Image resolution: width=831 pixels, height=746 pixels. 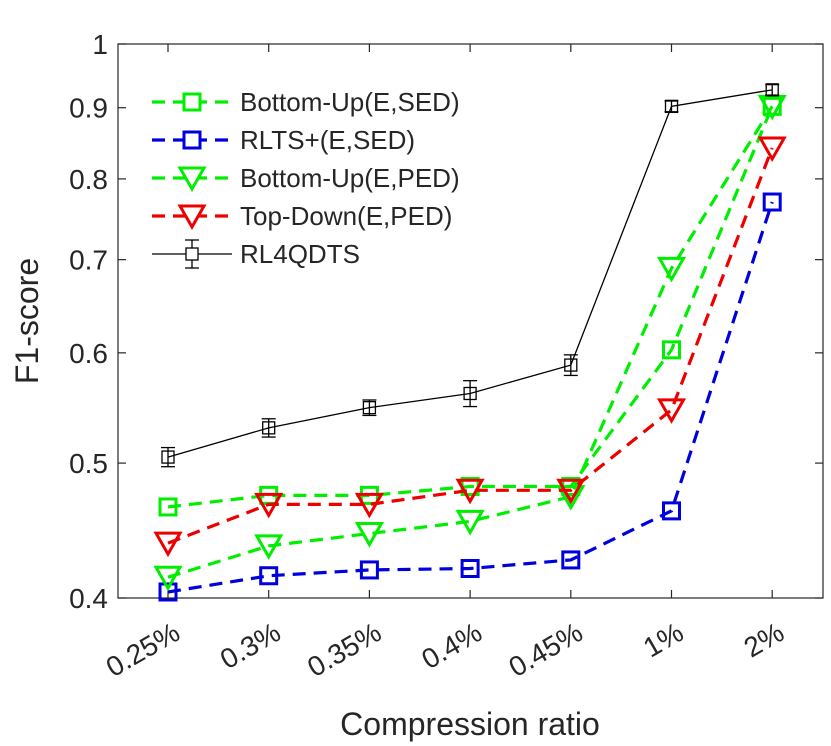 I want to click on x-axis-label: Compression ratio, so click(x=470, y=724).